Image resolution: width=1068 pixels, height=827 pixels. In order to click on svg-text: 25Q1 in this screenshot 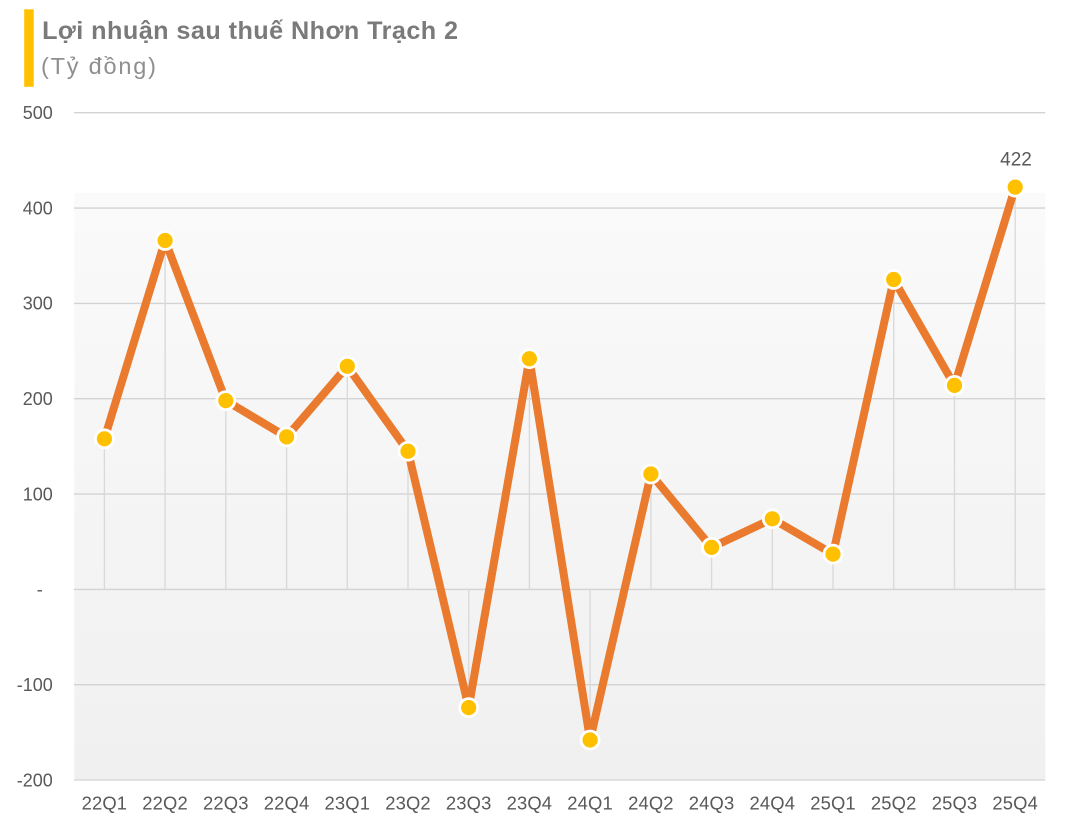, I will do `click(833, 803)`.